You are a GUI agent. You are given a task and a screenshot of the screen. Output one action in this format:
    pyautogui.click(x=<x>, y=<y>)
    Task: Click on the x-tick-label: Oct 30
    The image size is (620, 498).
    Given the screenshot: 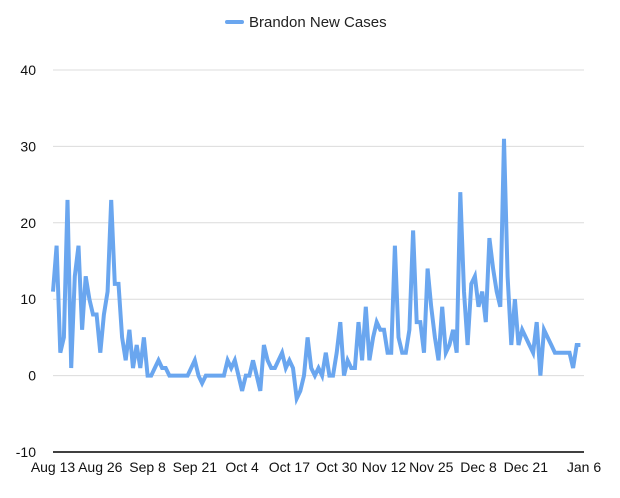 What is the action you would take?
    pyautogui.click(x=336, y=467)
    